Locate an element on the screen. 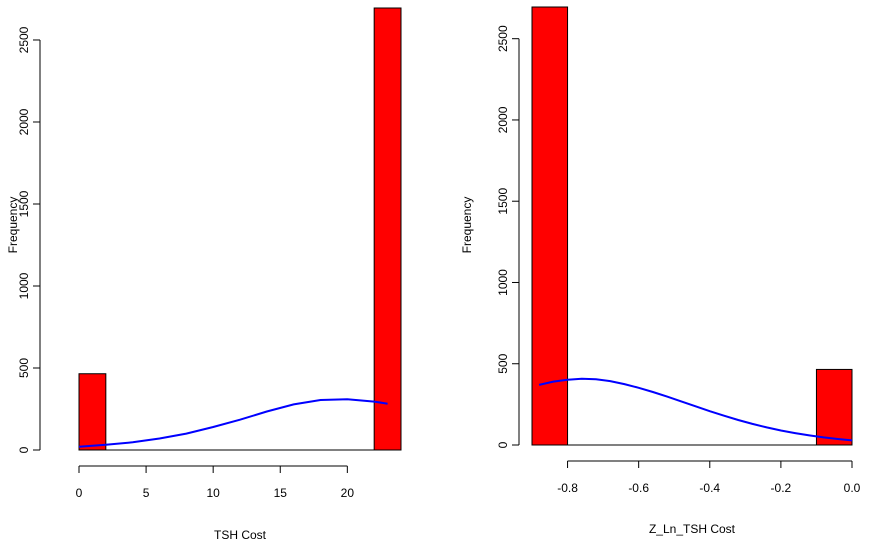 The height and width of the screenshot is (553, 871). x-tick-label: -0.8 is located at coordinates (567, 488).